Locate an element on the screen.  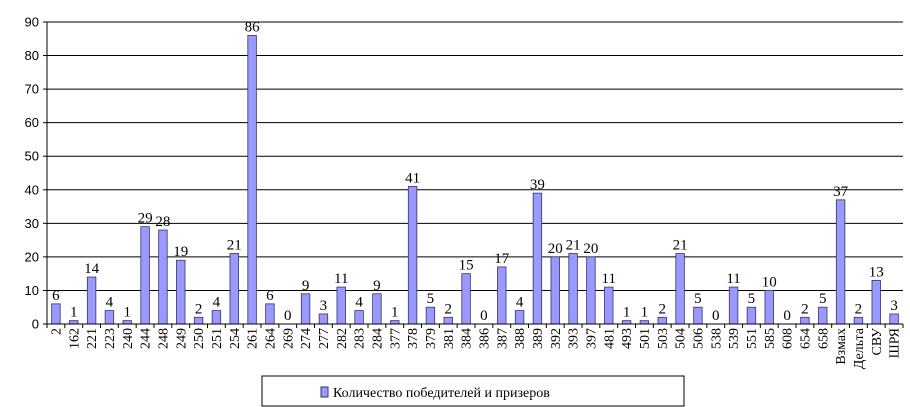
x-tick-label: 654 is located at coordinates (805, 338).